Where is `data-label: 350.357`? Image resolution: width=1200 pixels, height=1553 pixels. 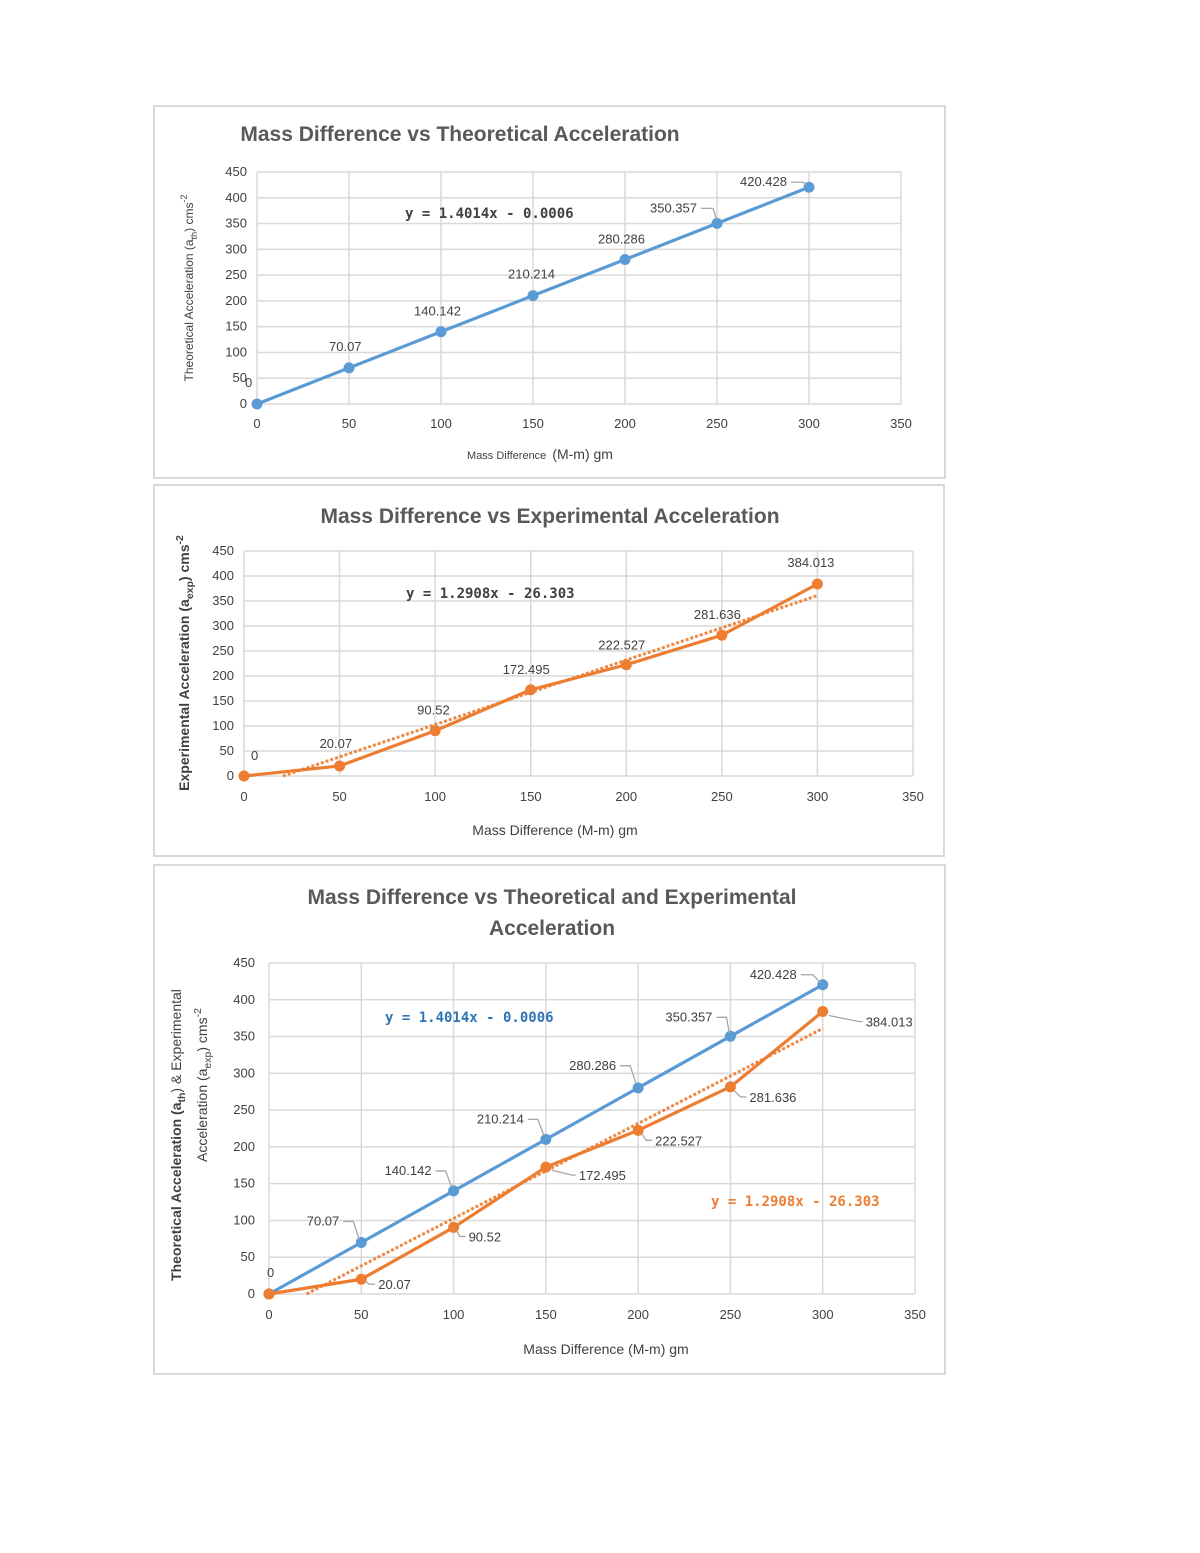 data-label: 350.357 is located at coordinates (673, 207).